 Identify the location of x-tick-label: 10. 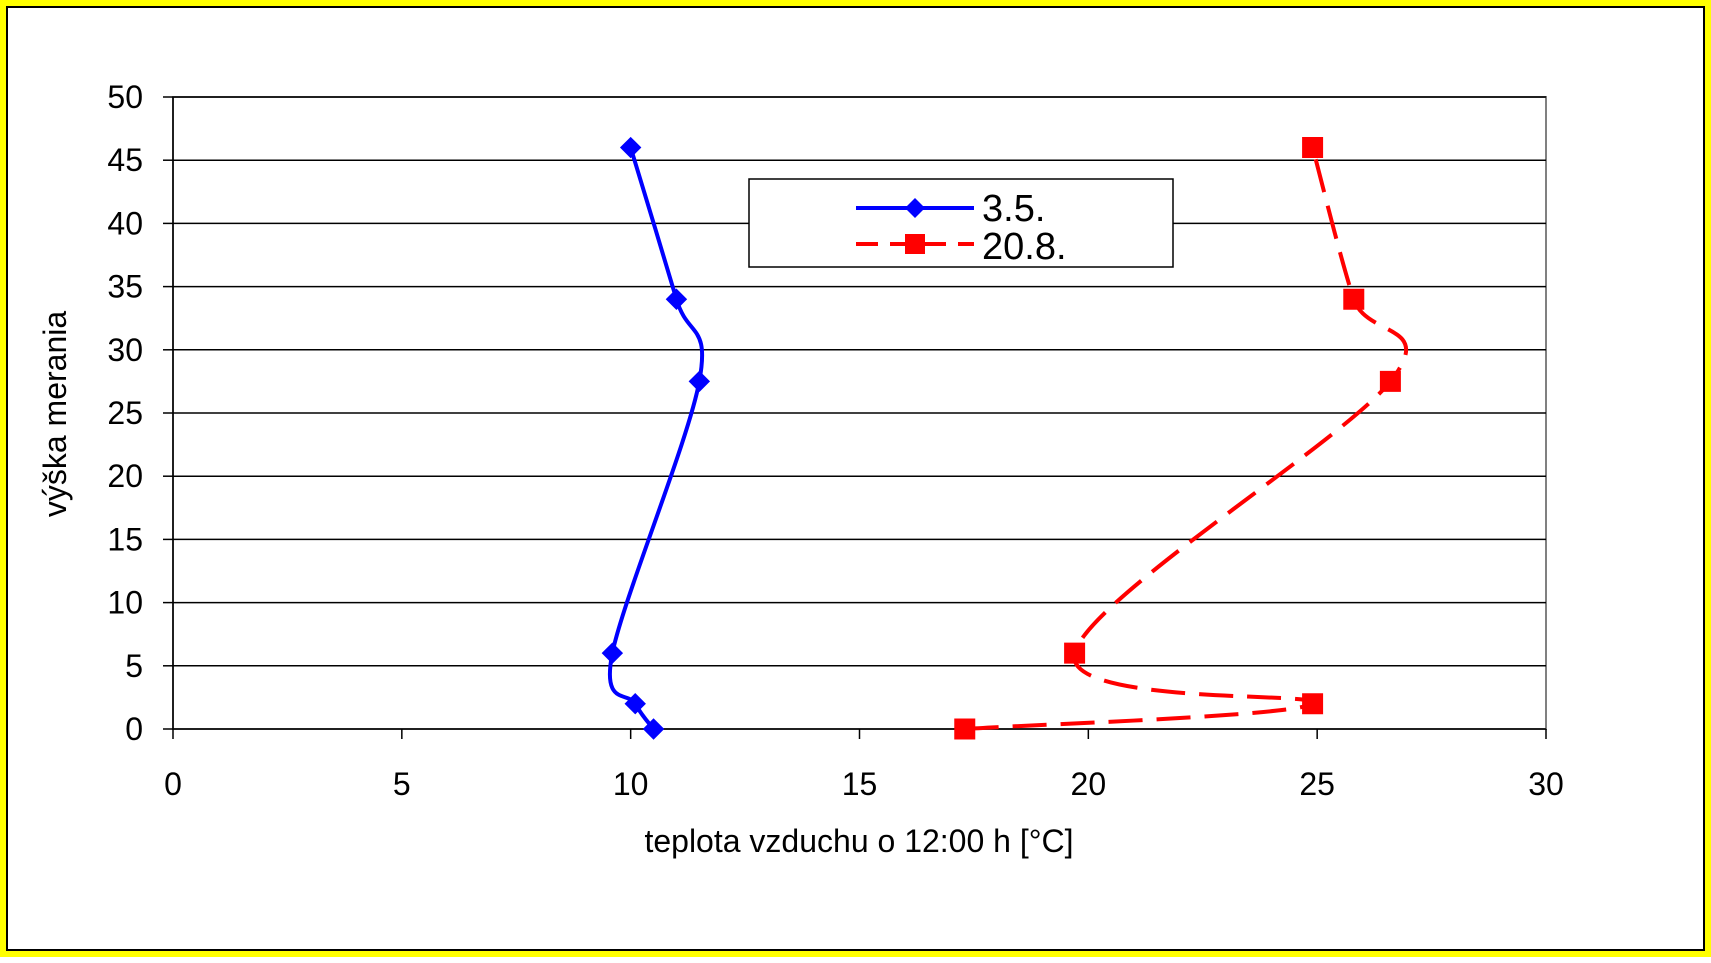
(631, 784).